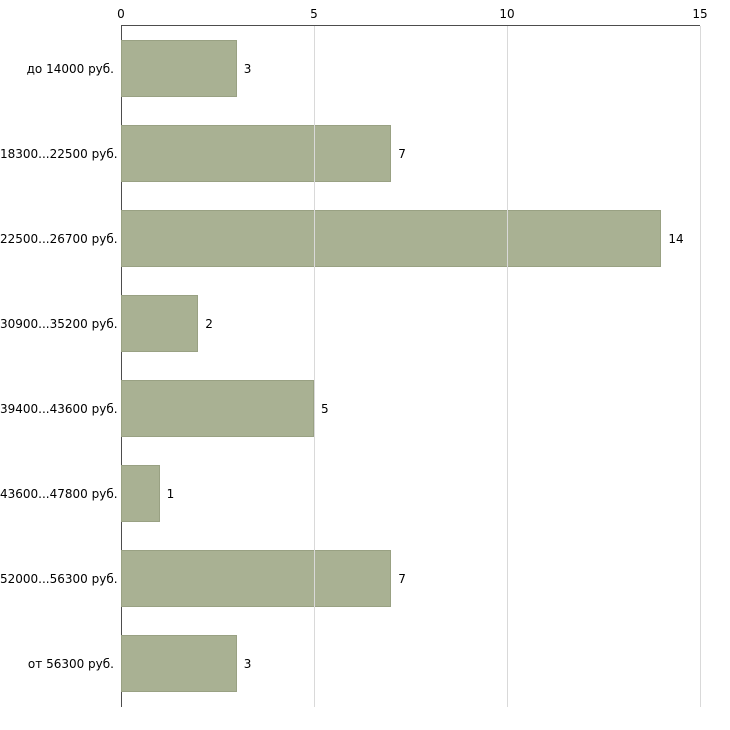 The height and width of the screenshot is (730, 730). I want to click on value-label: 5, so click(325, 408).